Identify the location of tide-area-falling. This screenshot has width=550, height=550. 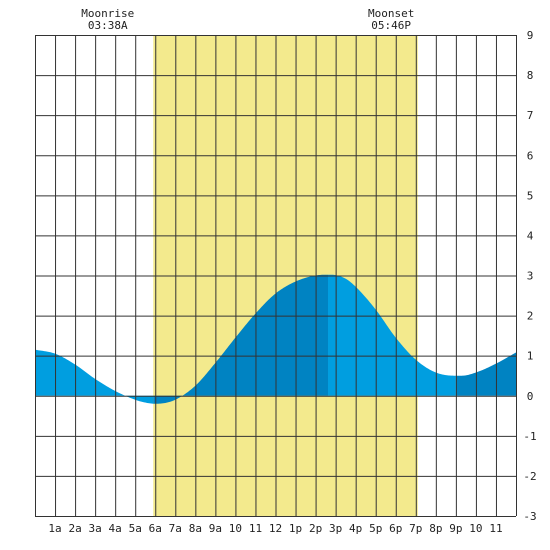
(392, 335).